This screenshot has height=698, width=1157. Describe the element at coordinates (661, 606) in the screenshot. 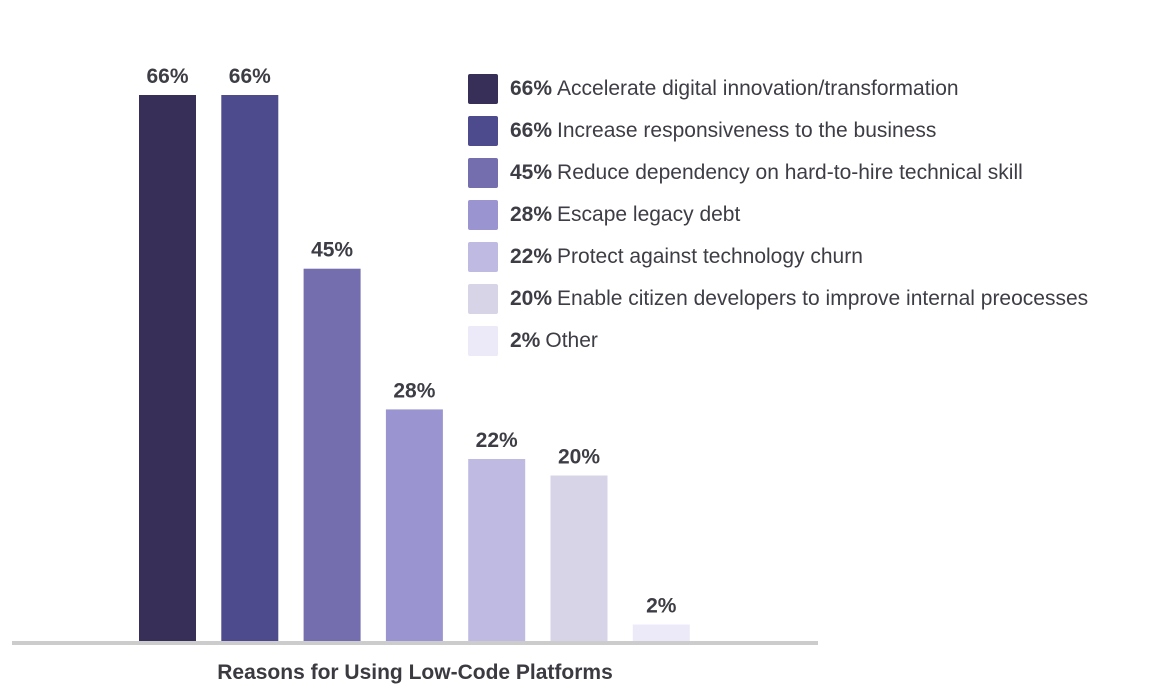

I see `bar-value-label-7: 2%` at that location.